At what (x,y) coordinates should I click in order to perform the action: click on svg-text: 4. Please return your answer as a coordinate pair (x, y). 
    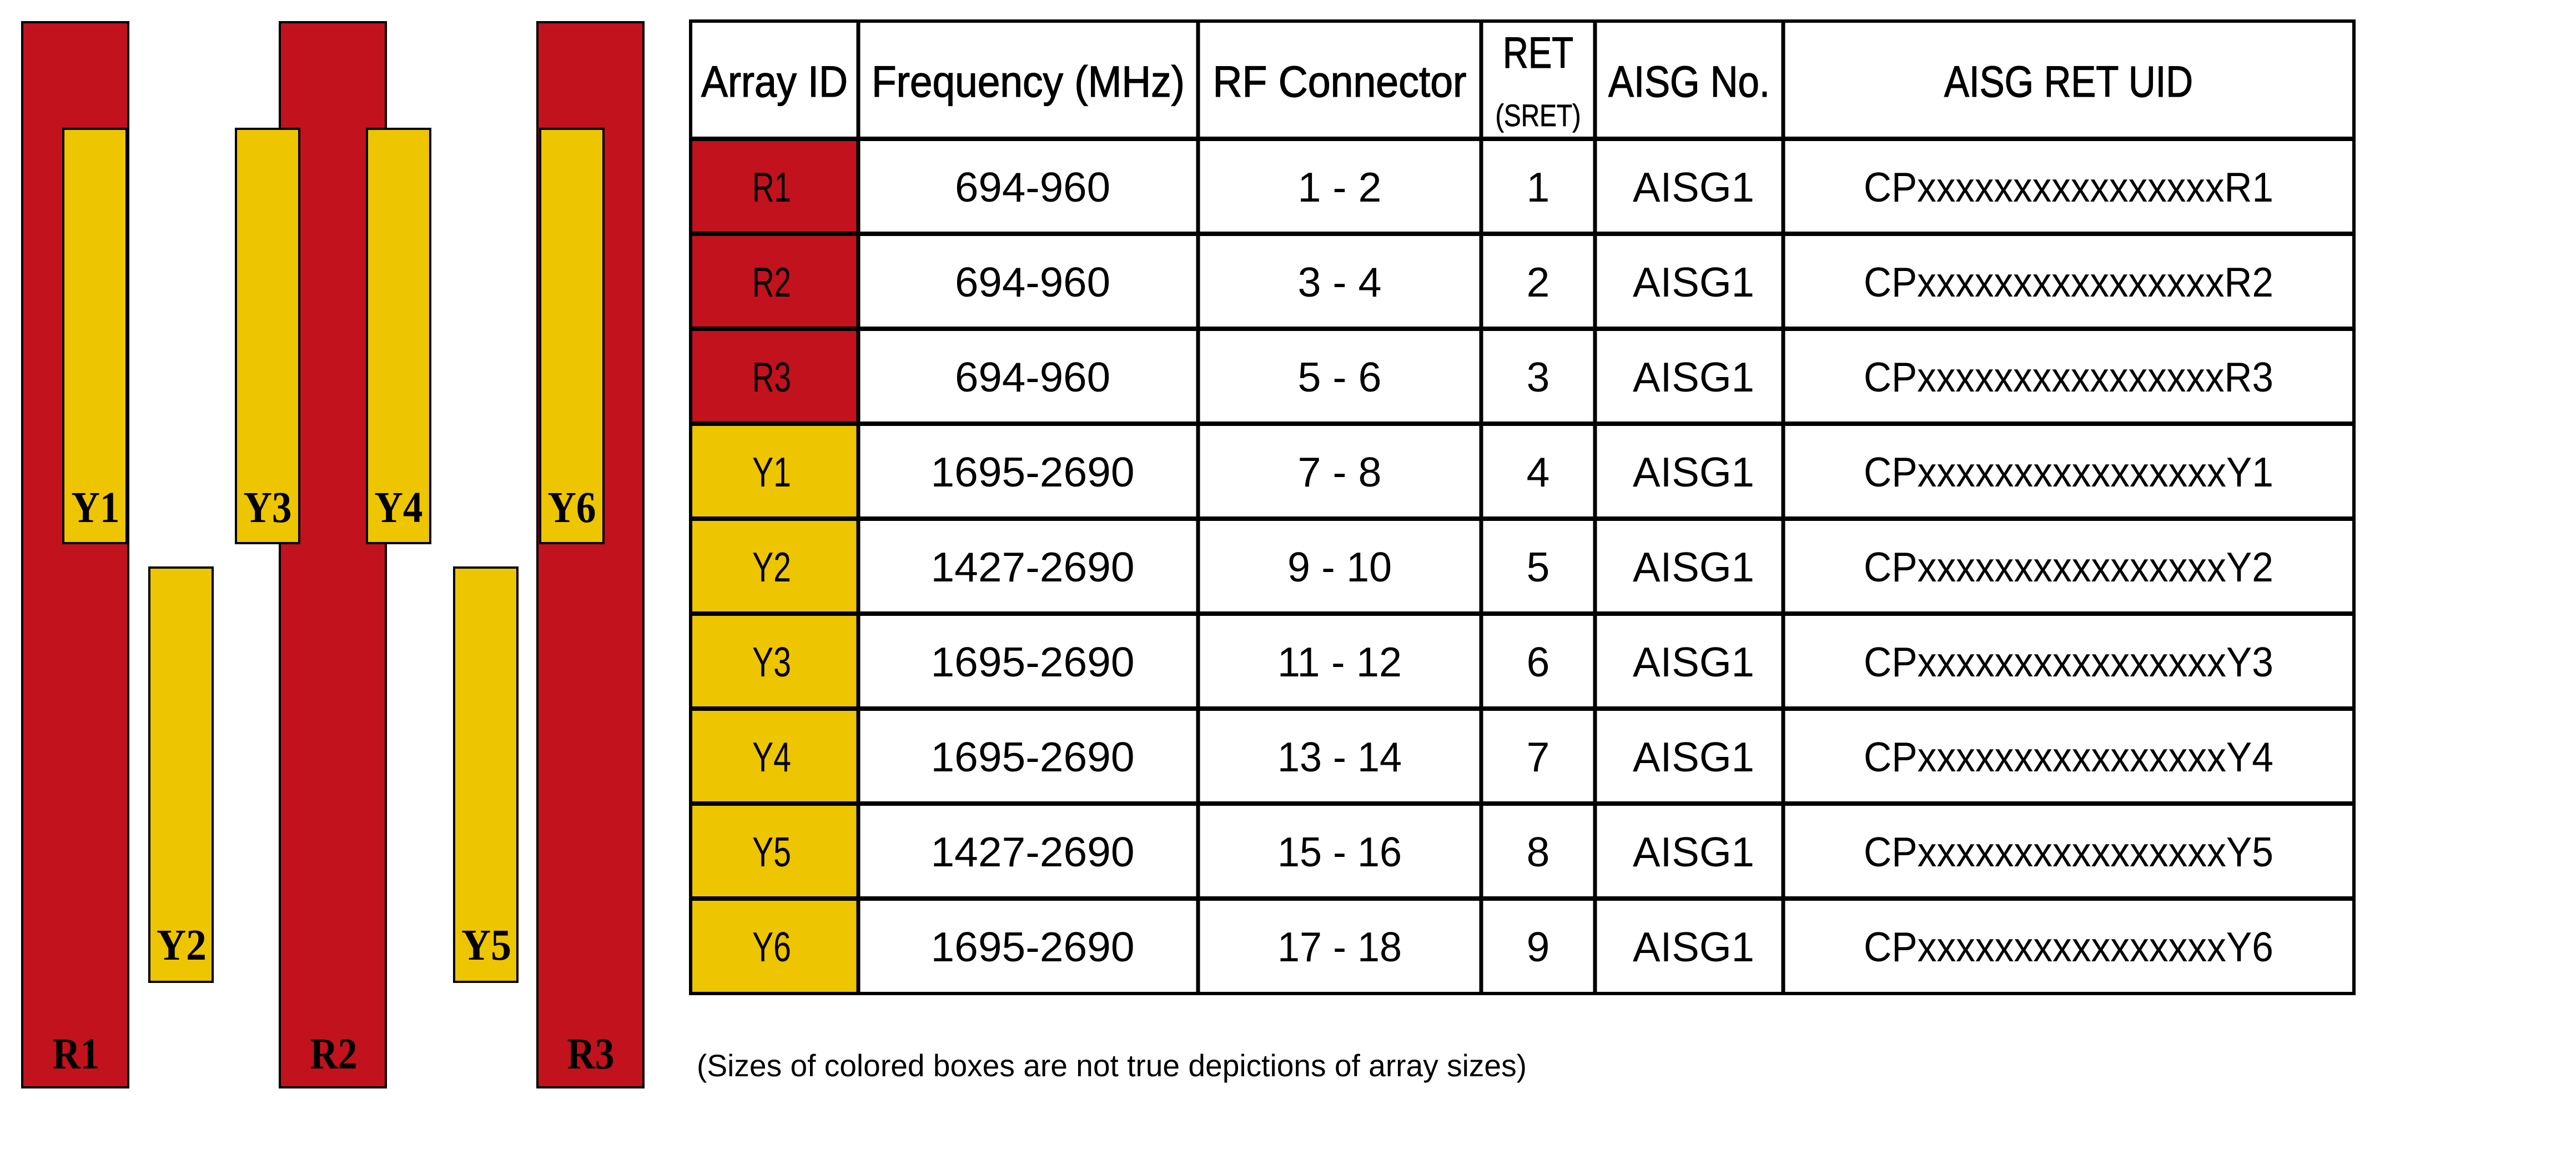
    Looking at the image, I should click on (1538, 472).